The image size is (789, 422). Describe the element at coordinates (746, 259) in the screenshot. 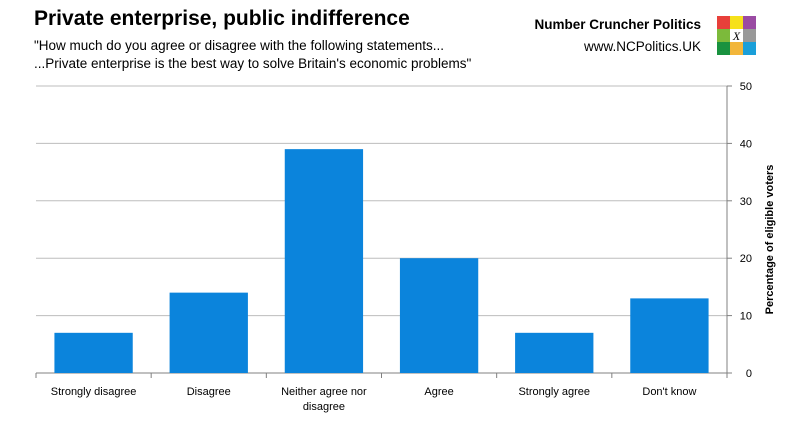

I see `y-tick-label: 20` at that location.